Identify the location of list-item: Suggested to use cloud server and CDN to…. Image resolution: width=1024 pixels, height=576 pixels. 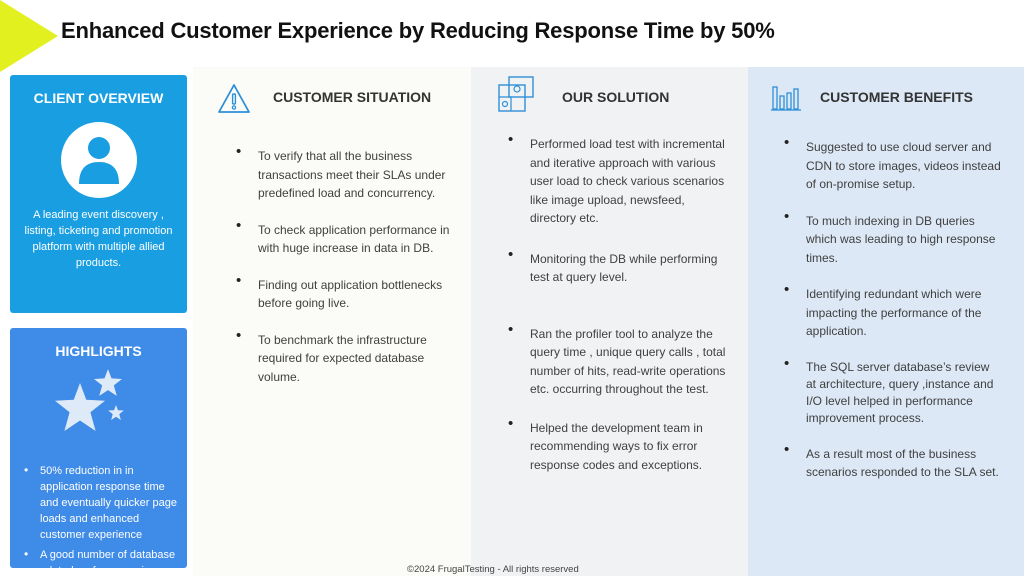
(891, 164).